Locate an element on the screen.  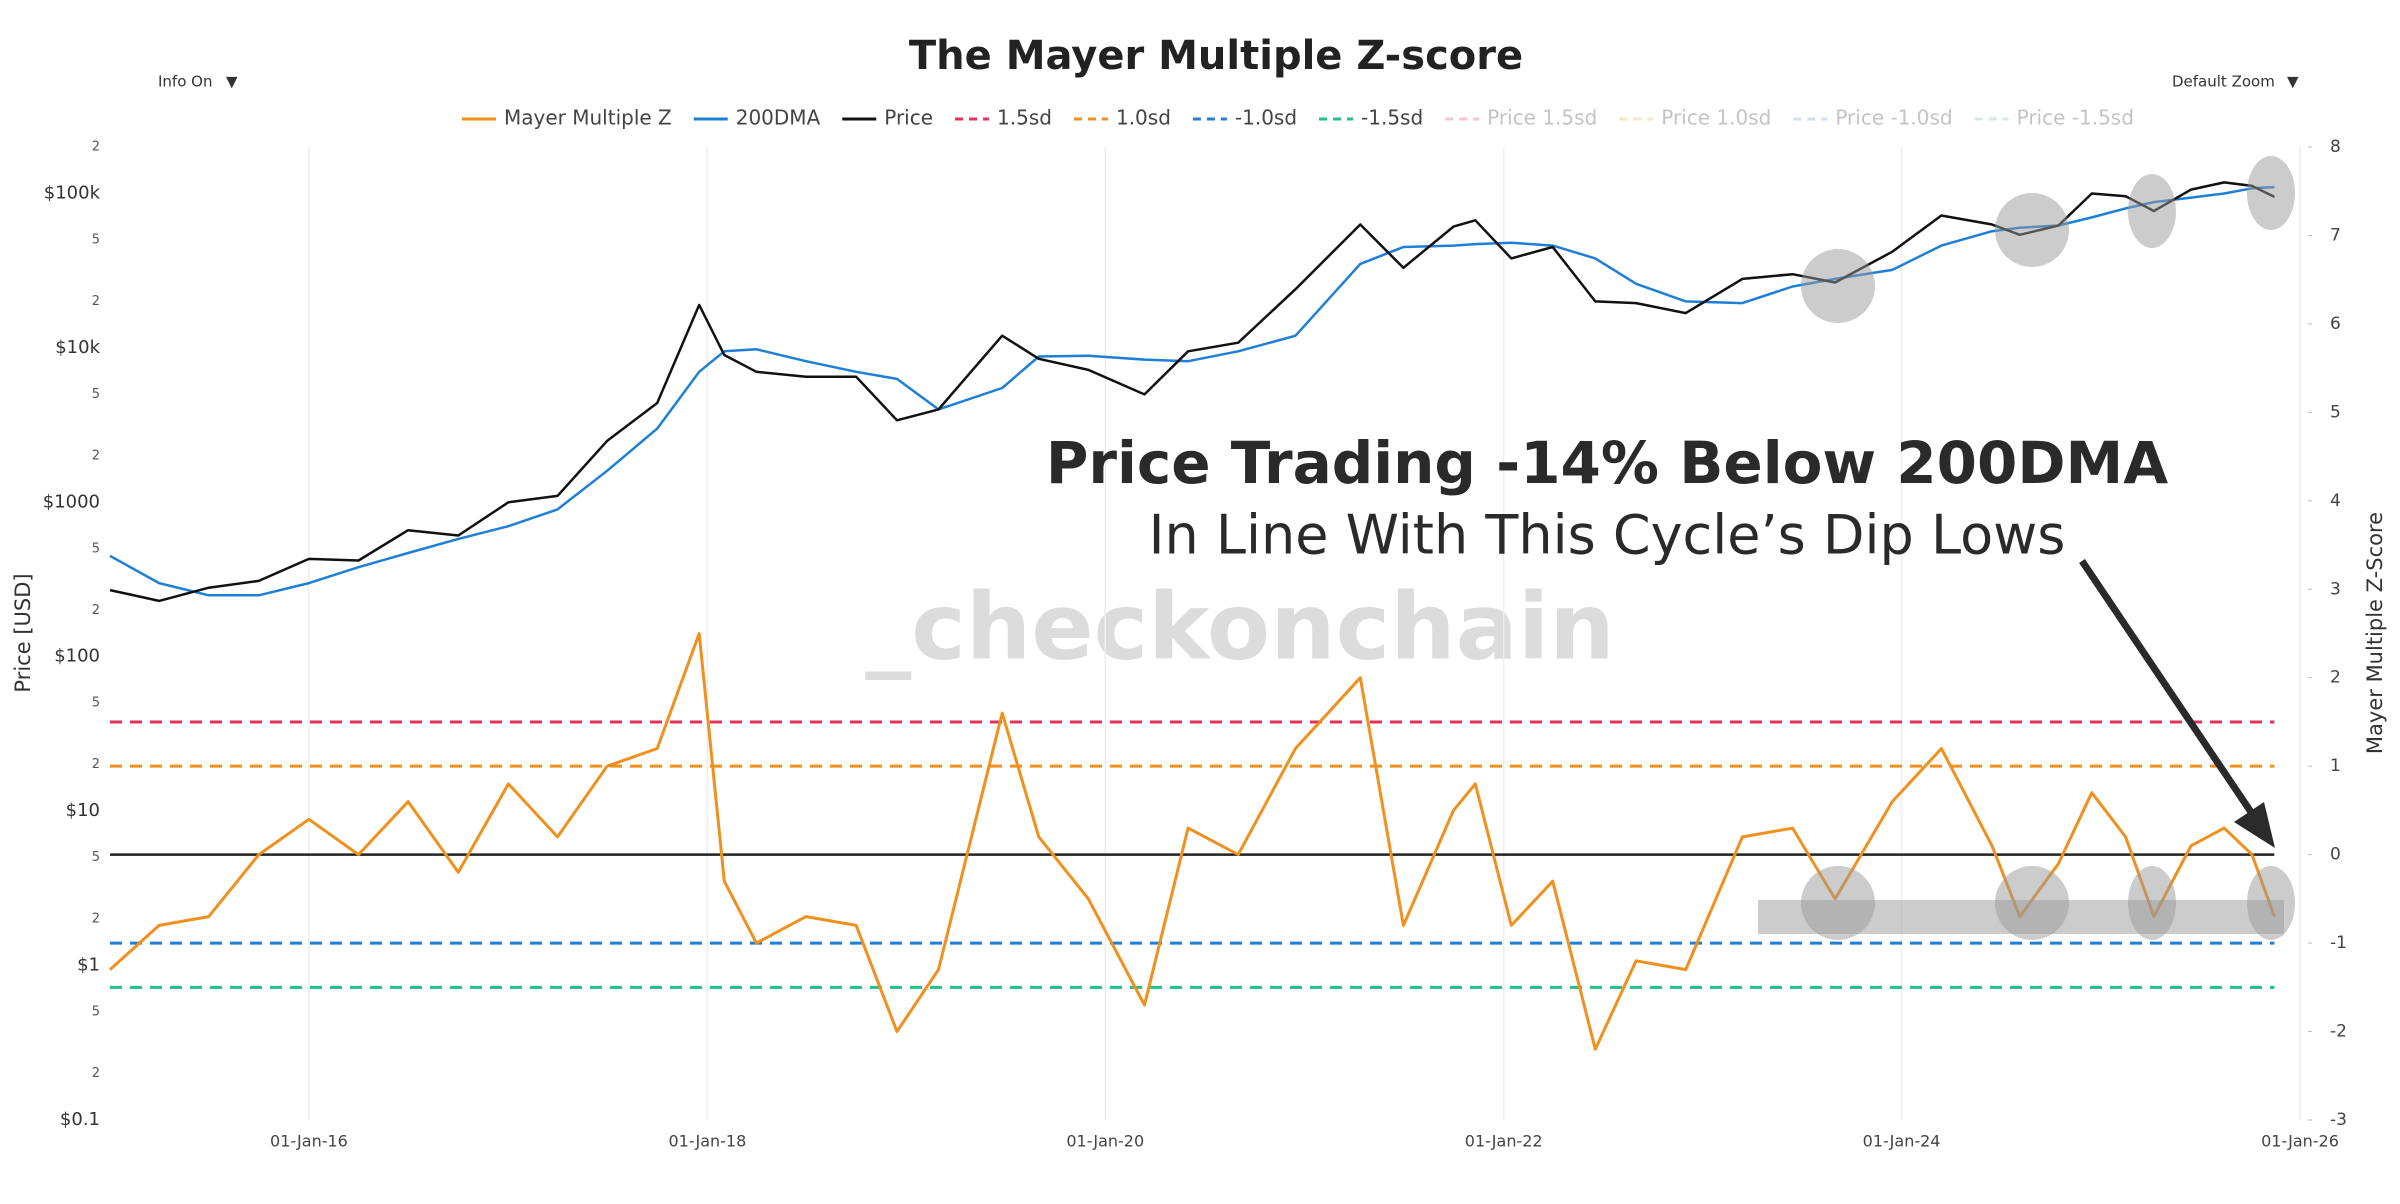
annotation-subline: In Line With This Cycle’s Dip Lows is located at coordinates (1607, 535).